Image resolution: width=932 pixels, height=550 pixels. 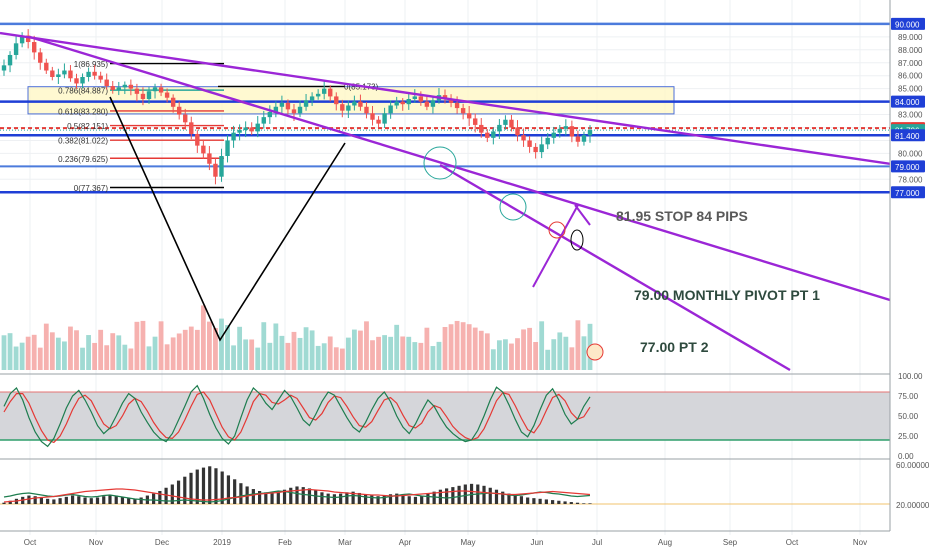 What do you see at coordinates (30, 542) in the screenshot?
I see `time-tick-label: Oct` at bounding box center [30, 542].